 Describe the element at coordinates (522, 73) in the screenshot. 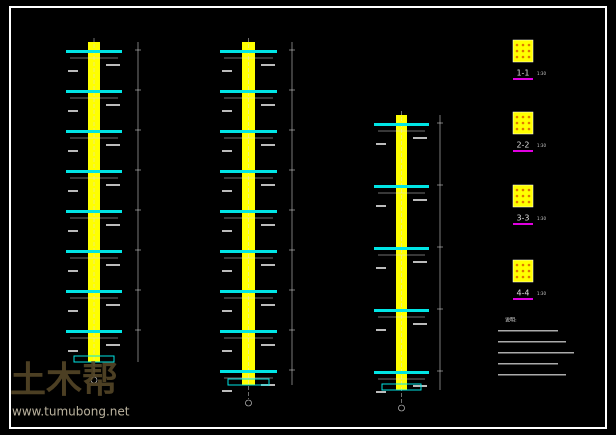

I see `section-label: 1-1` at that location.